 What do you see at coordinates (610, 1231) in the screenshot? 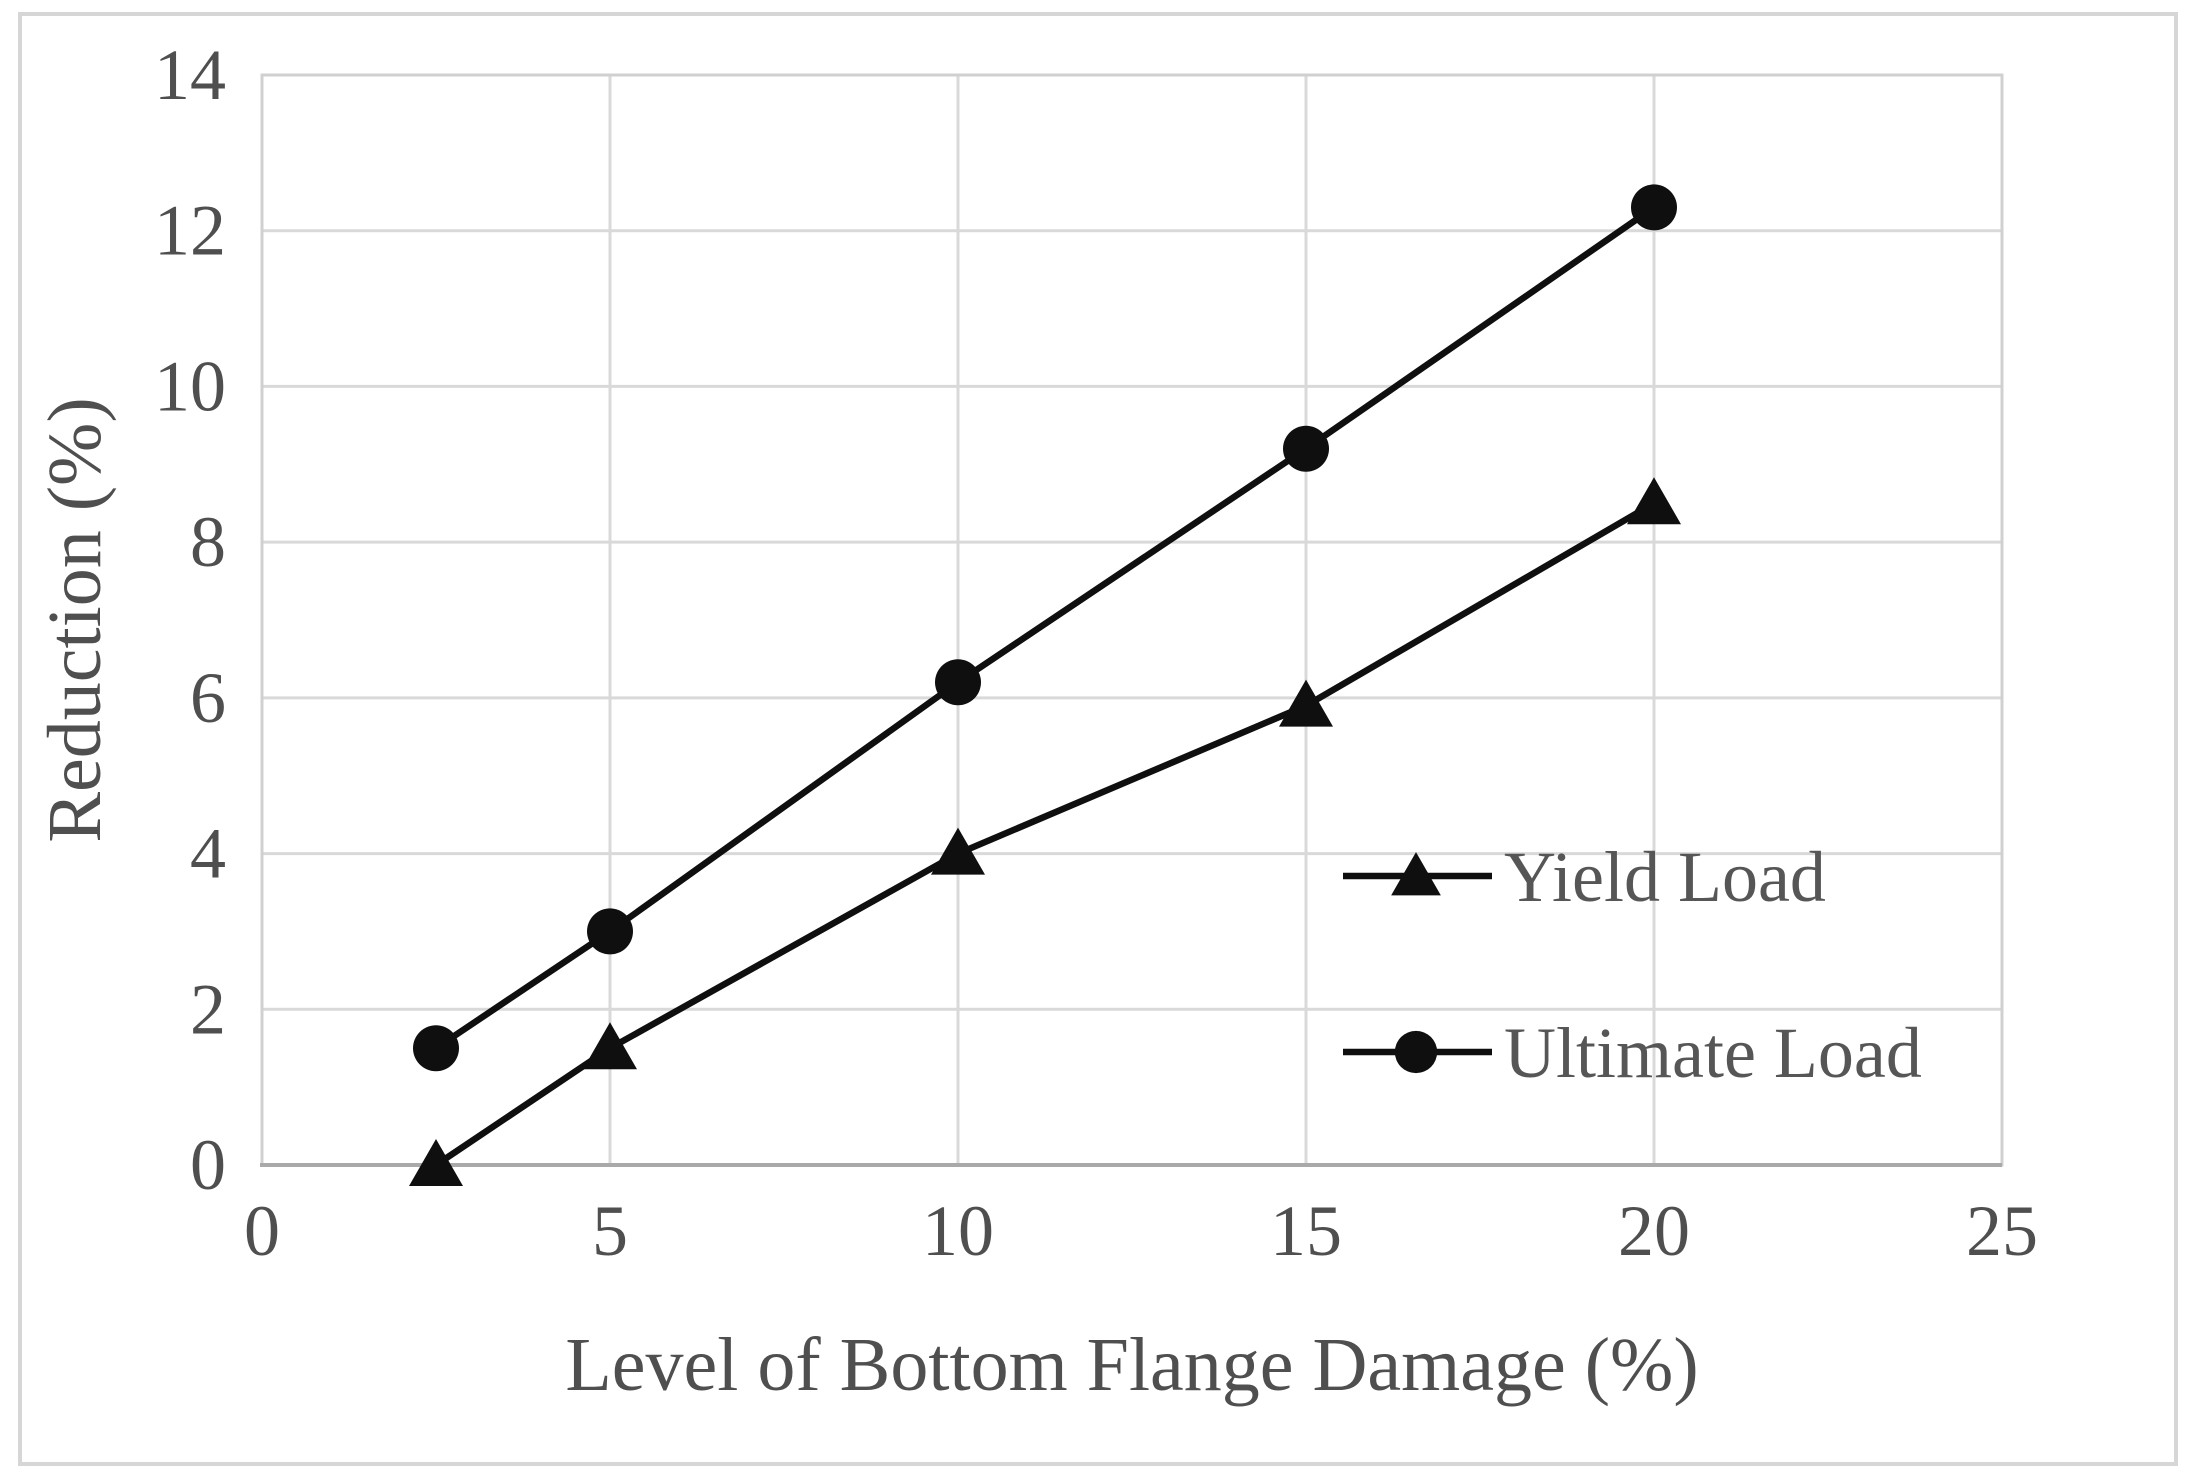
I see `x-tick-label: 5` at bounding box center [610, 1231].